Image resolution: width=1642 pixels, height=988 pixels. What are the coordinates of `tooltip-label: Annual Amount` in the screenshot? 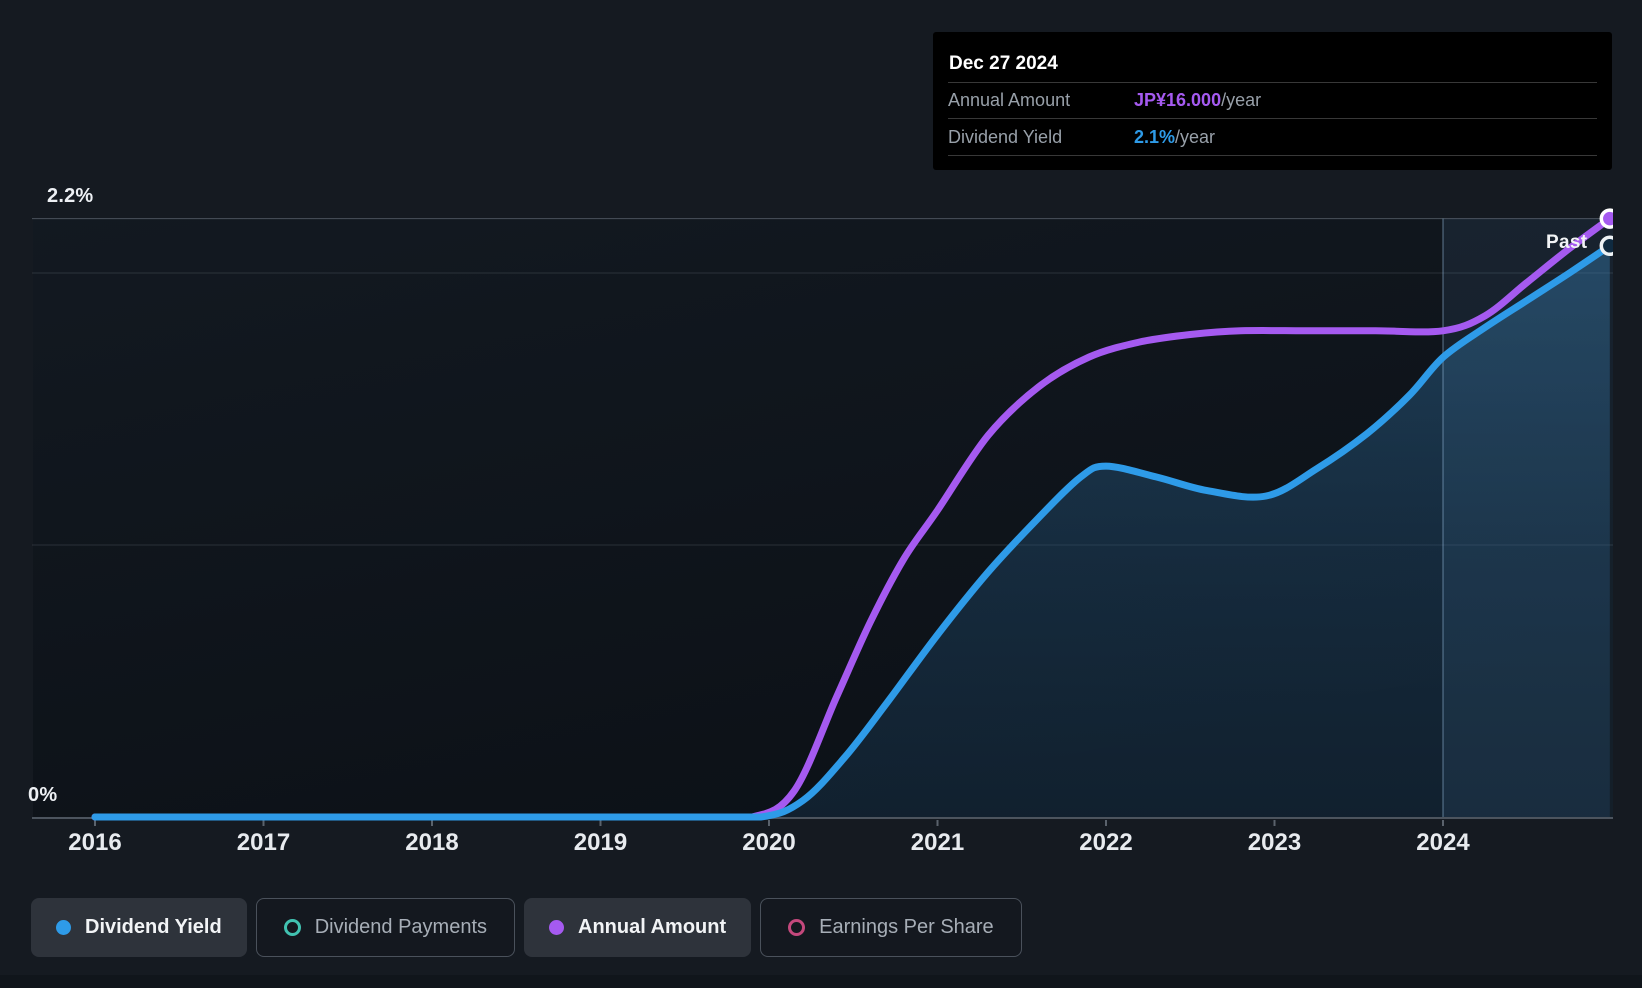 It's located at (1009, 100).